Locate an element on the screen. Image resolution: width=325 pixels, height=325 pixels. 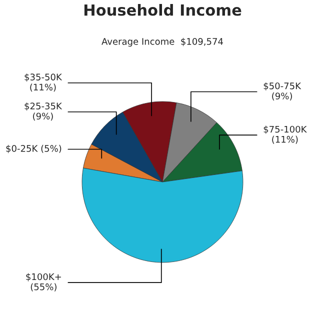
chart-subtitle: Average Income $109,574 is located at coordinates (162, 42).